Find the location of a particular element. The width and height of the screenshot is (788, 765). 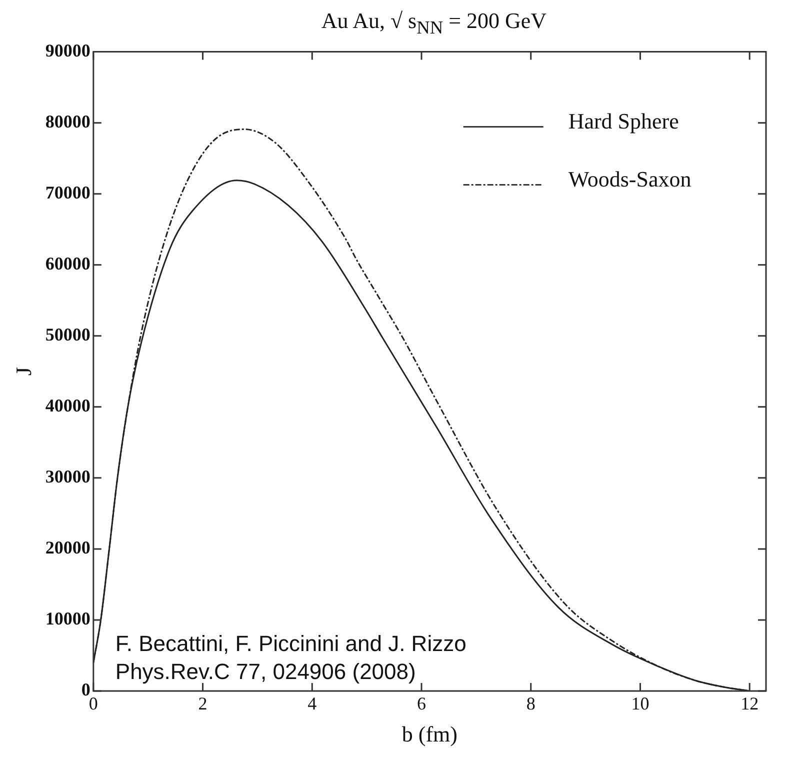

y-tick-label: 50000 is located at coordinates (67, 334).